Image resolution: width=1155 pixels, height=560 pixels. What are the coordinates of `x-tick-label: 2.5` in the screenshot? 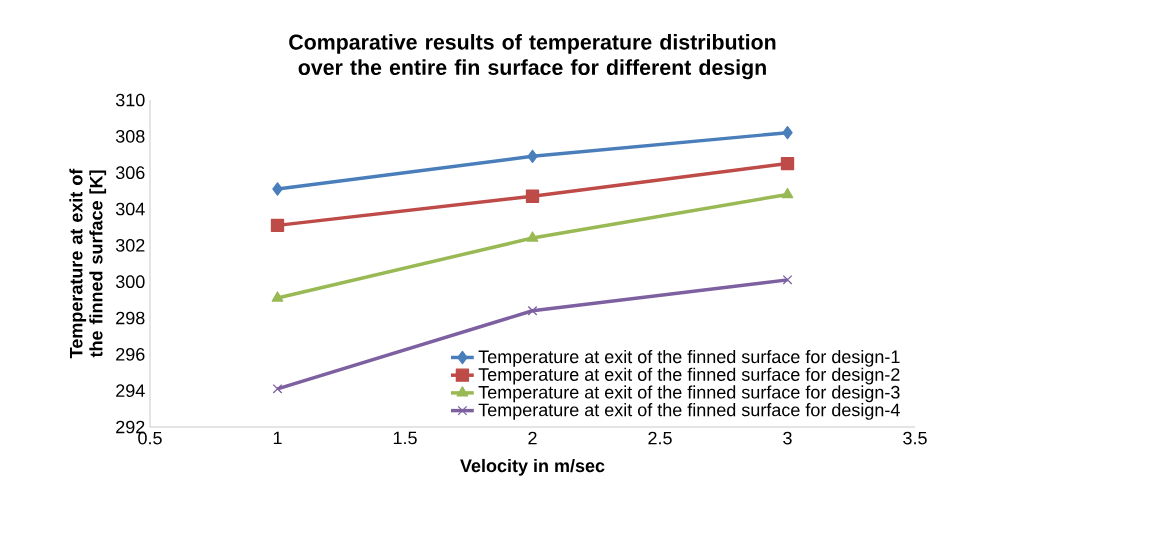 It's located at (660, 438).